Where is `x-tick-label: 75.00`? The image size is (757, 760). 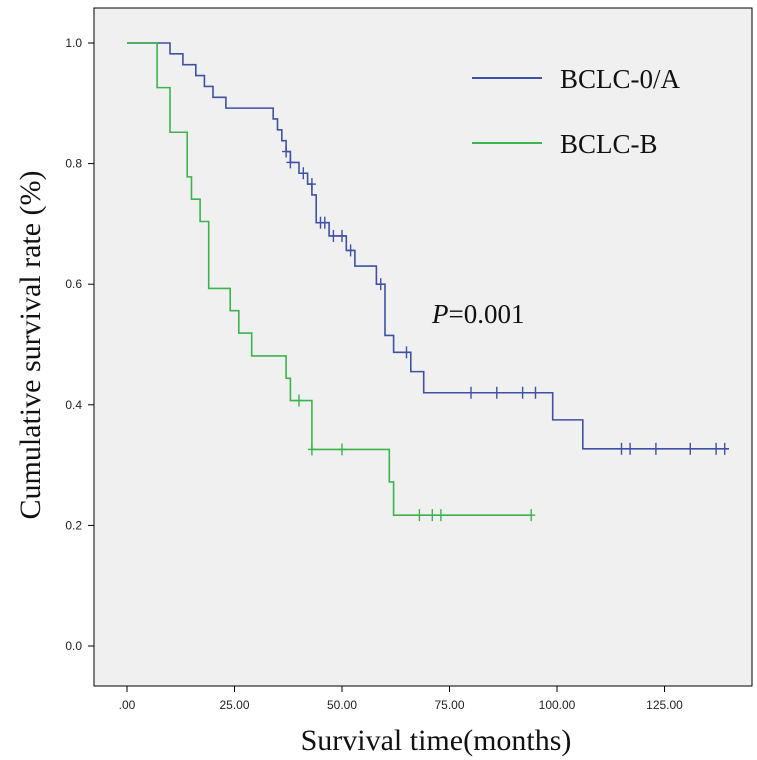 x-tick-label: 75.00 is located at coordinates (449, 705).